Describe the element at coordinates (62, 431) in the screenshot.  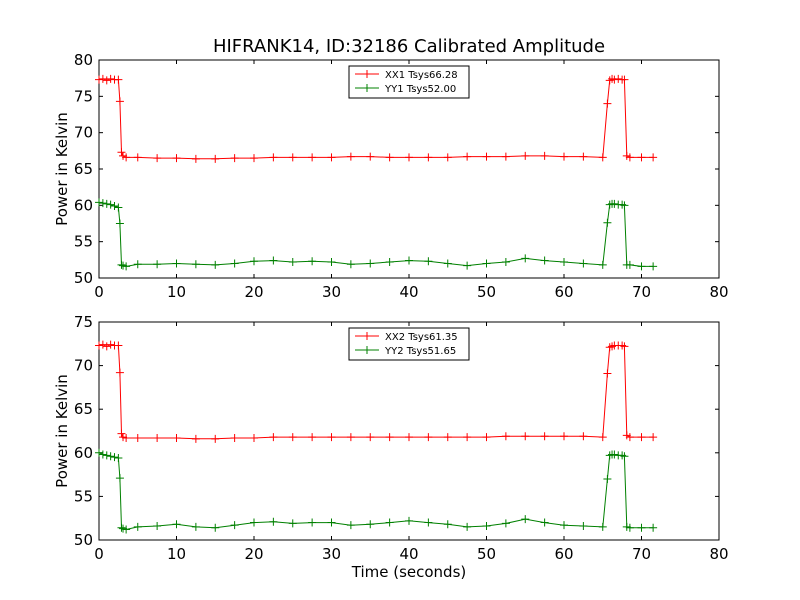
I see `y-axis-label: Power in Kelvin` at that location.